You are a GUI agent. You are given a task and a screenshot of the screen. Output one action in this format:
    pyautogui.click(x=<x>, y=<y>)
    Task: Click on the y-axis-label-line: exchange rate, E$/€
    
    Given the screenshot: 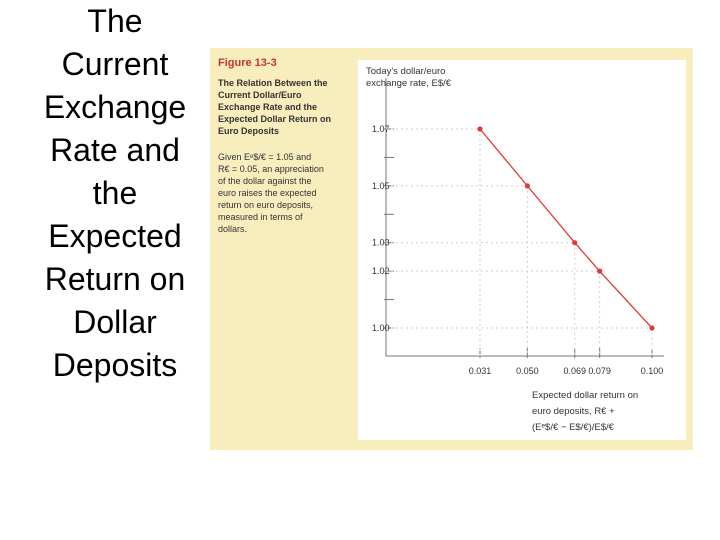 What is the action you would take?
    pyautogui.click(x=409, y=83)
    